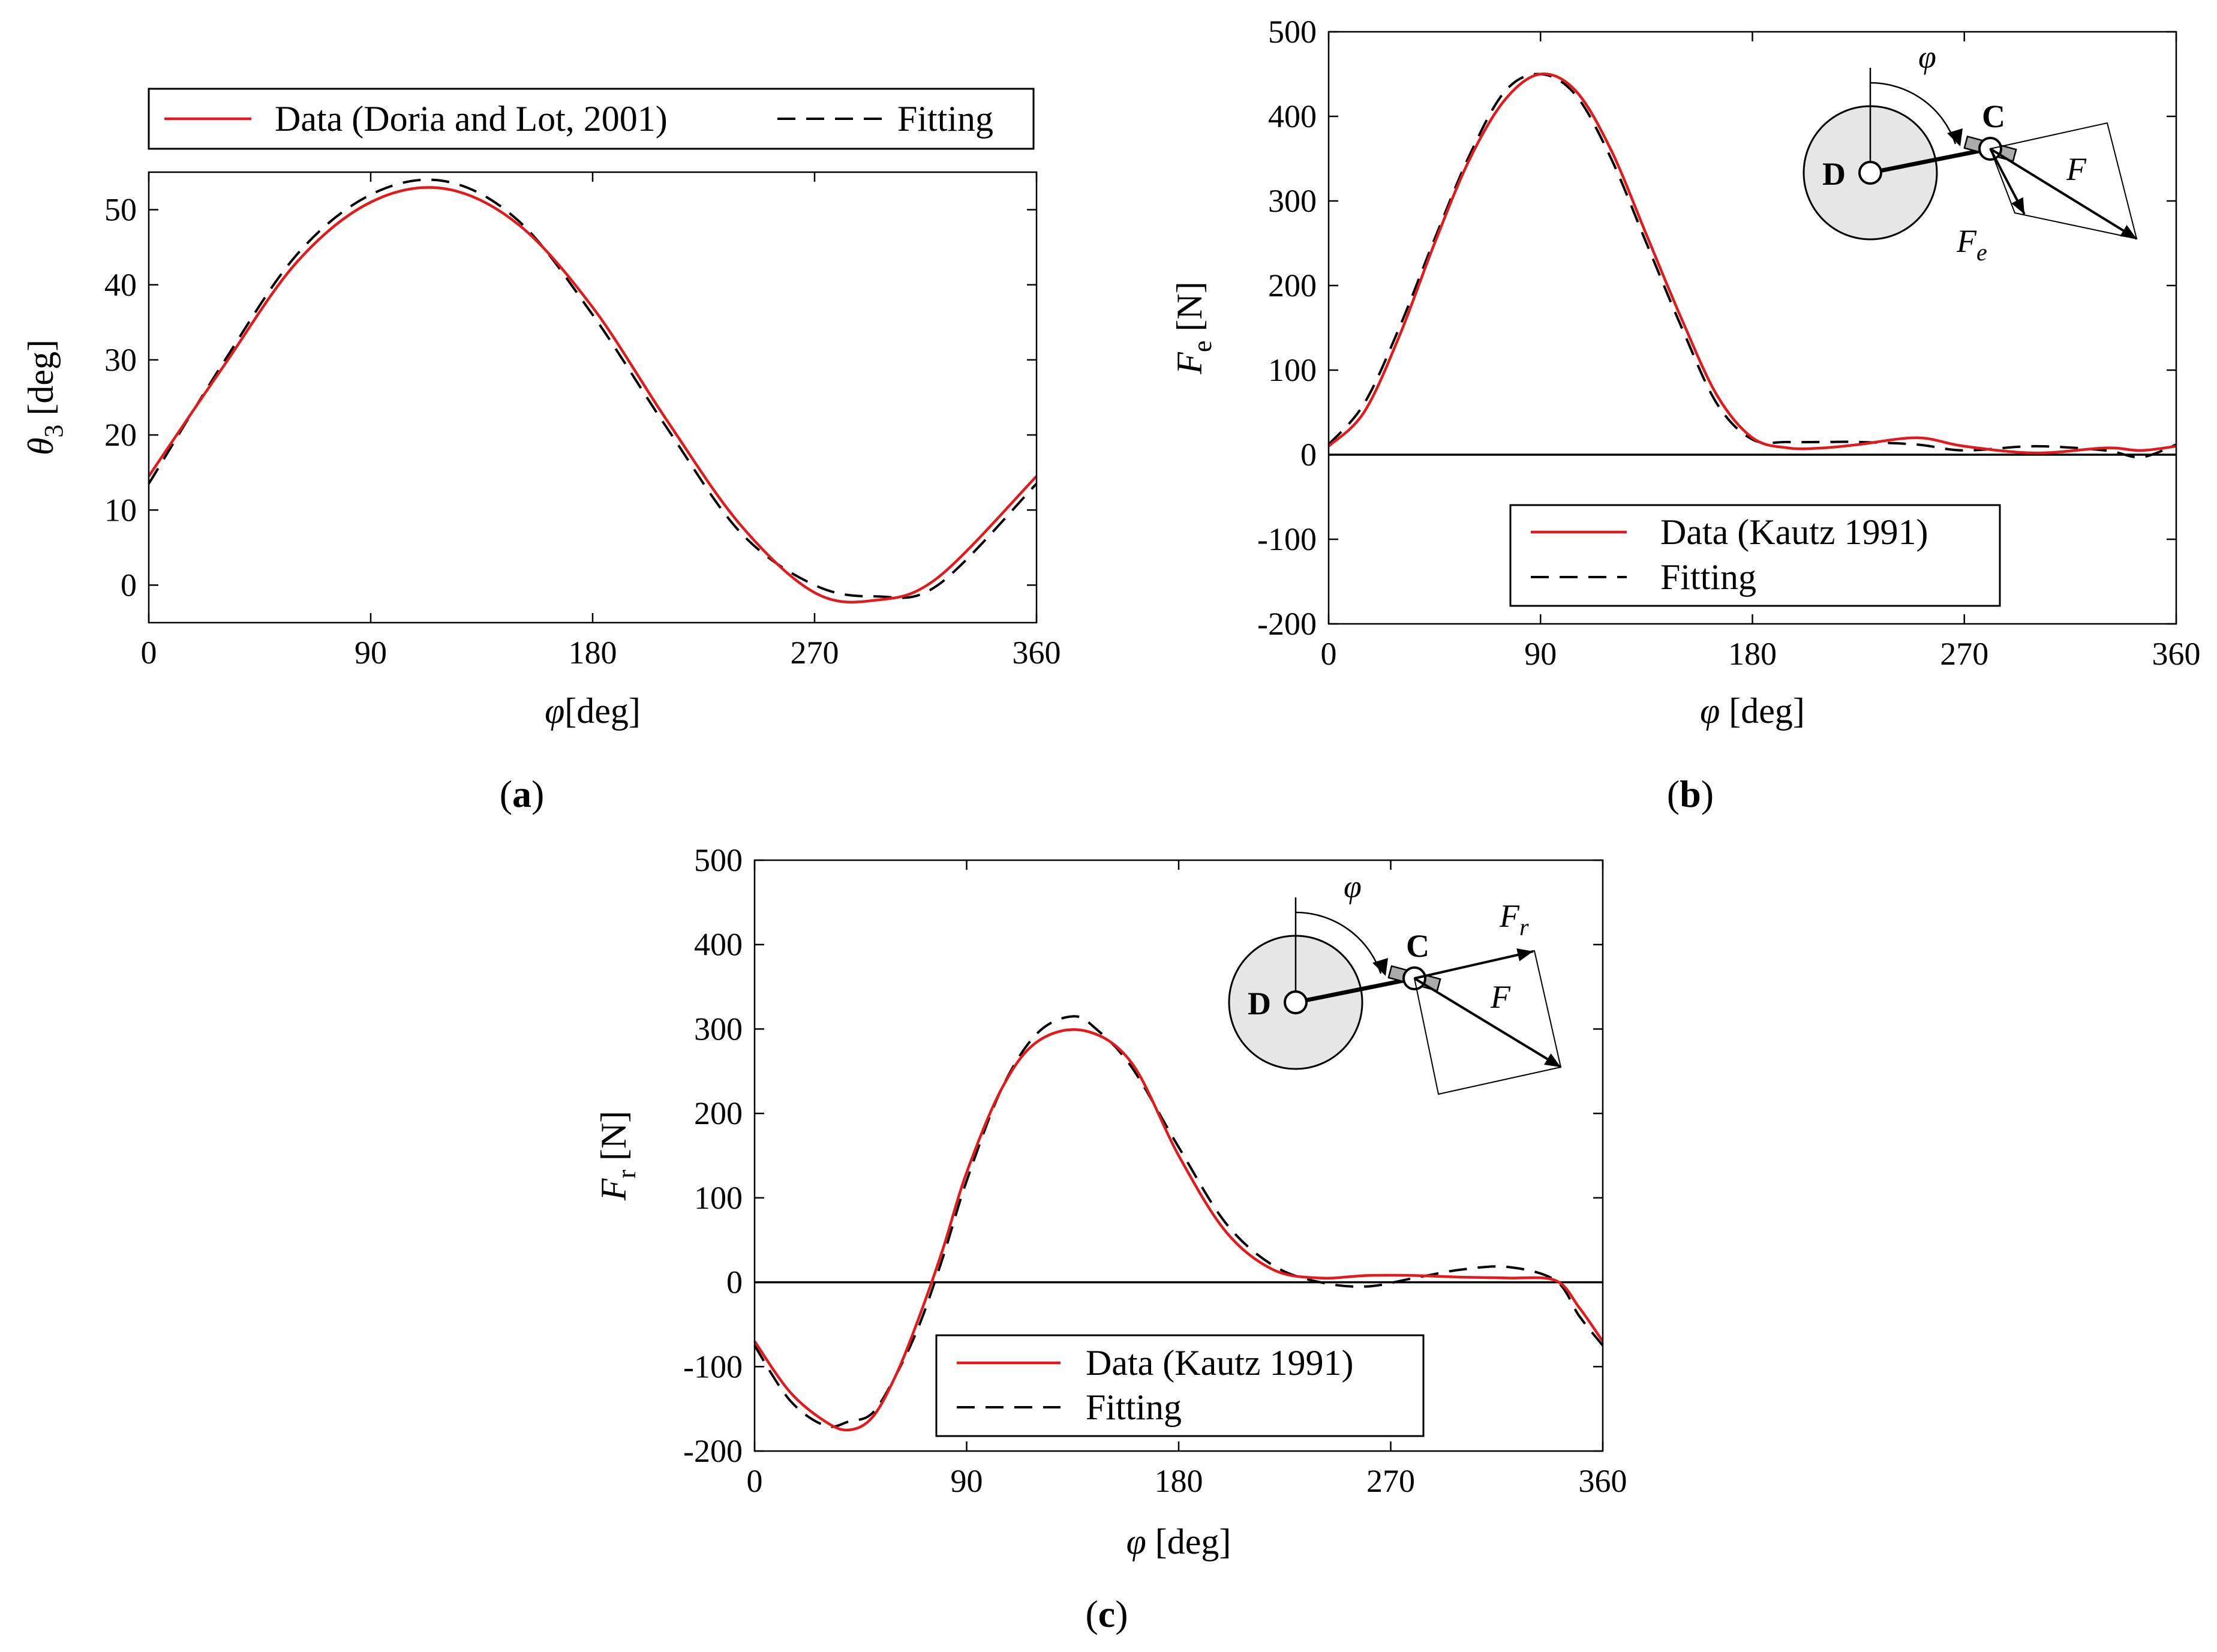 This screenshot has height=1652, width=2217. What do you see at coordinates (121, 285) in the screenshot?
I see `y-tick-label: 40` at bounding box center [121, 285].